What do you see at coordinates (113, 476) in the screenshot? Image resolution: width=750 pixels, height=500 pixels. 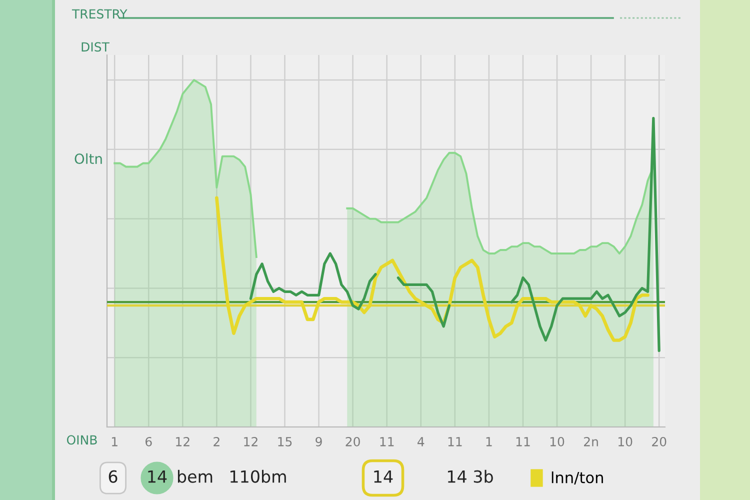 I see `text: 6` at bounding box center [113, 476].